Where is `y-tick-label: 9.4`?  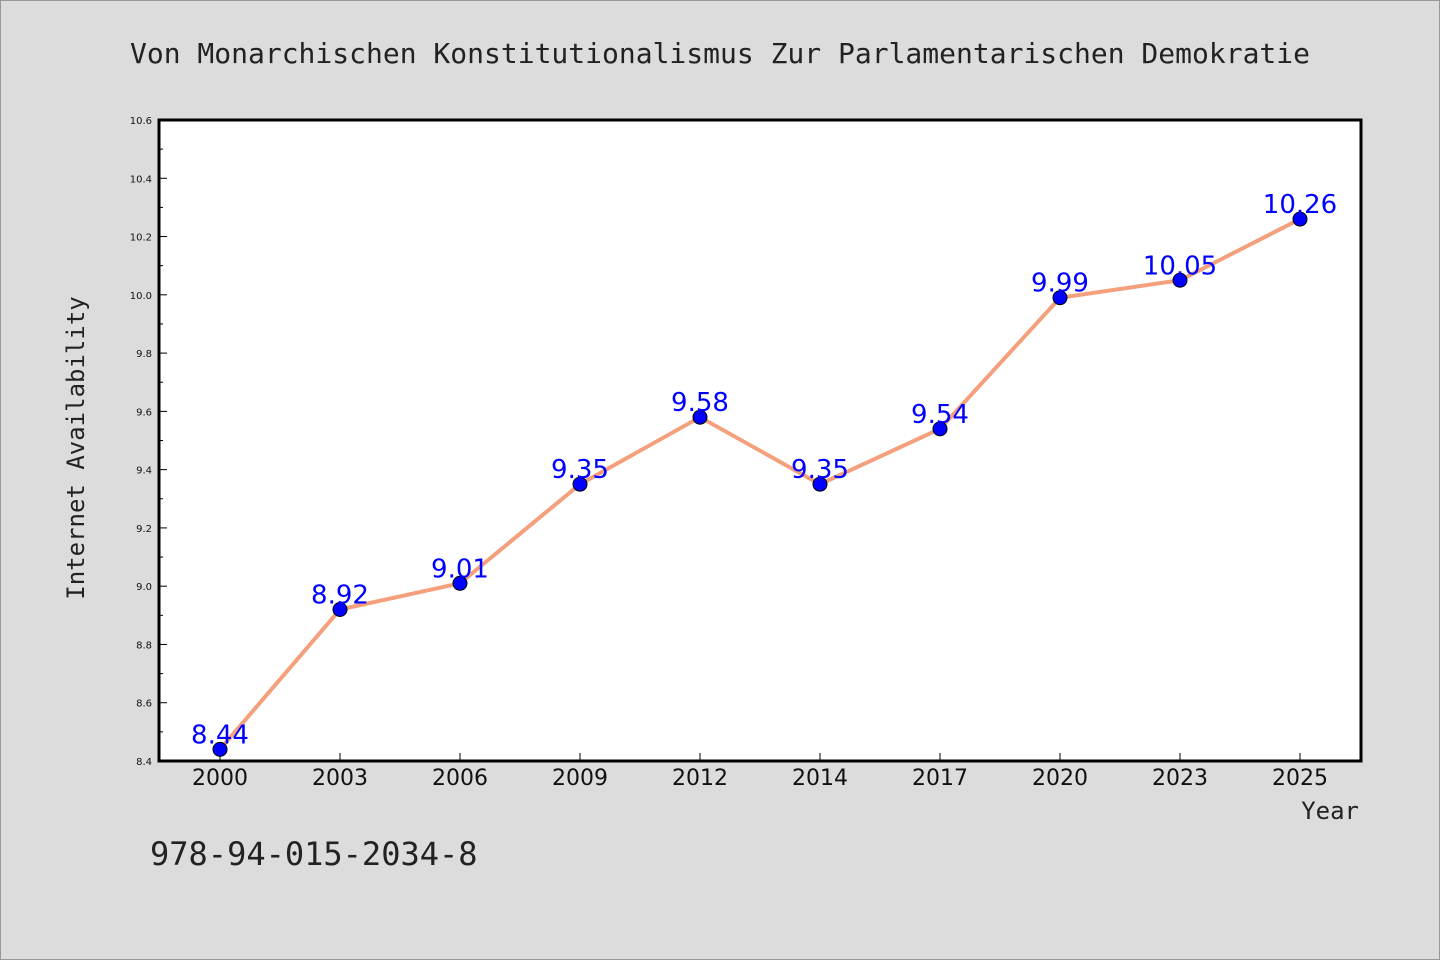 y-tick-label: 9.4 is located at coordinates (144, 471).